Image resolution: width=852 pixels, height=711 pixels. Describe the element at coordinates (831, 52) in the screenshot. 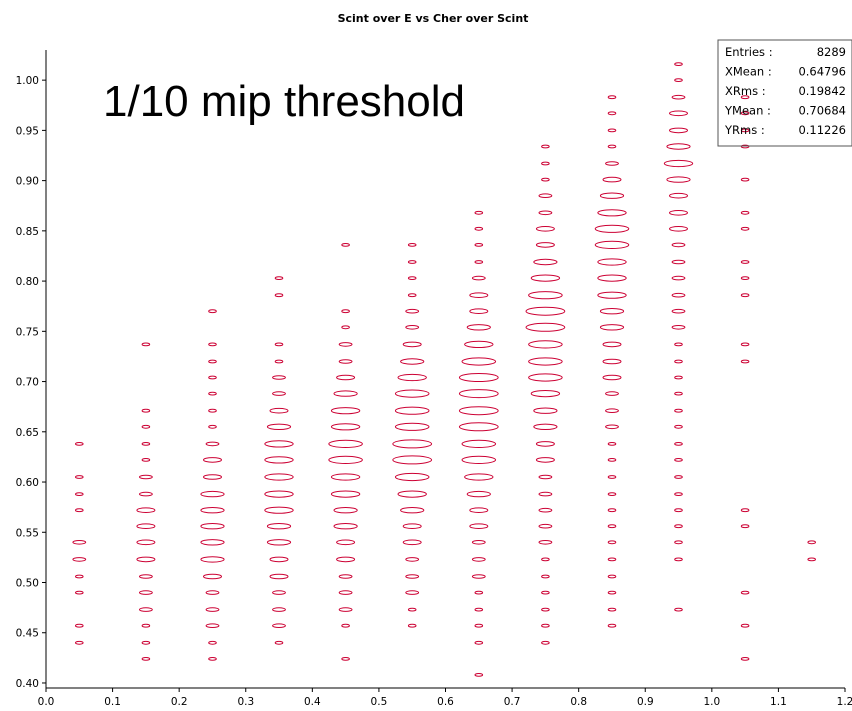

I see `stats-value: 8289` at that location.